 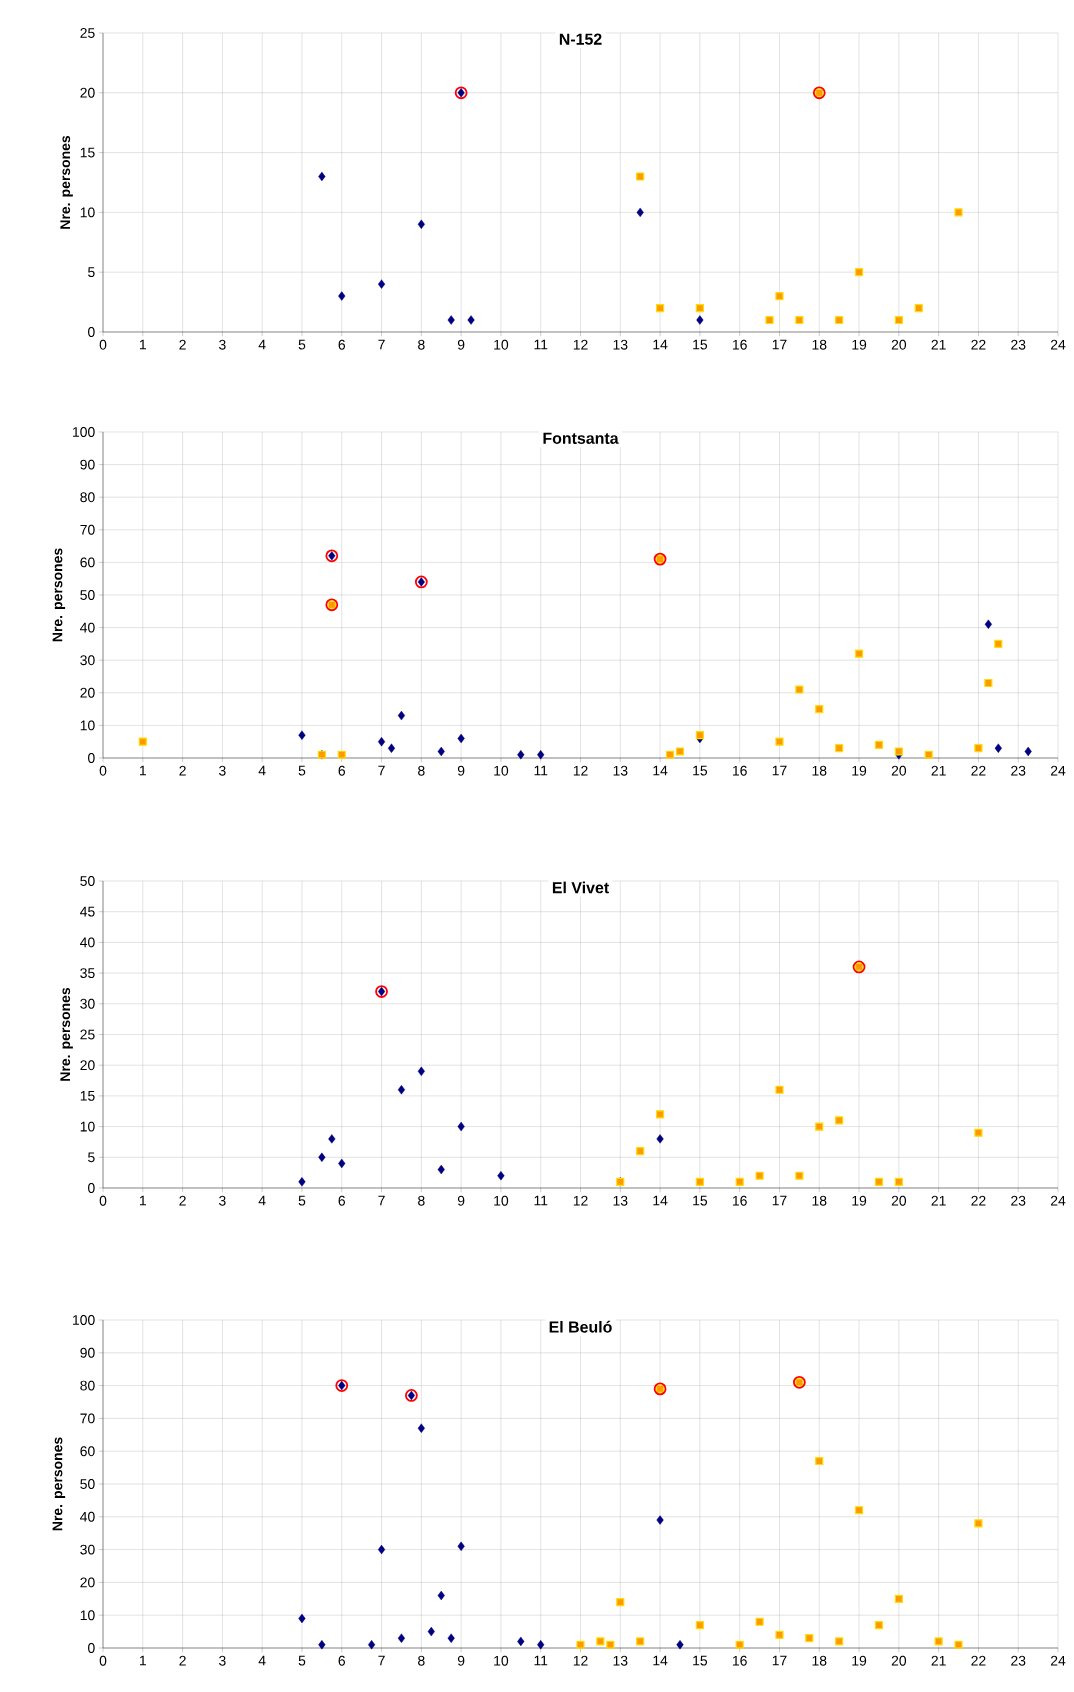 What do you see at coordinates (739, 1660) in the screenshot?
I see `x-tick-label: 16` at bounding box center [739, 1660].